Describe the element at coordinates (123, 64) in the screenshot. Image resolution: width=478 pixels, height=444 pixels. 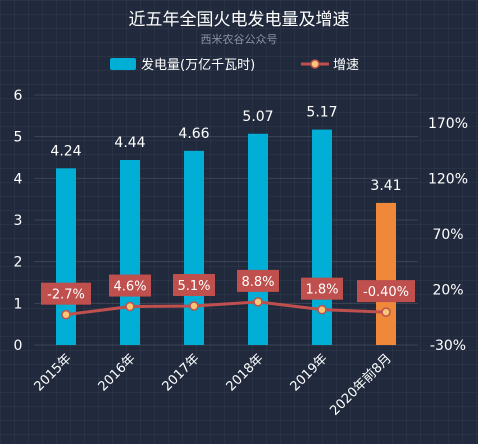
I see `legend-swatch-generation` at that location.